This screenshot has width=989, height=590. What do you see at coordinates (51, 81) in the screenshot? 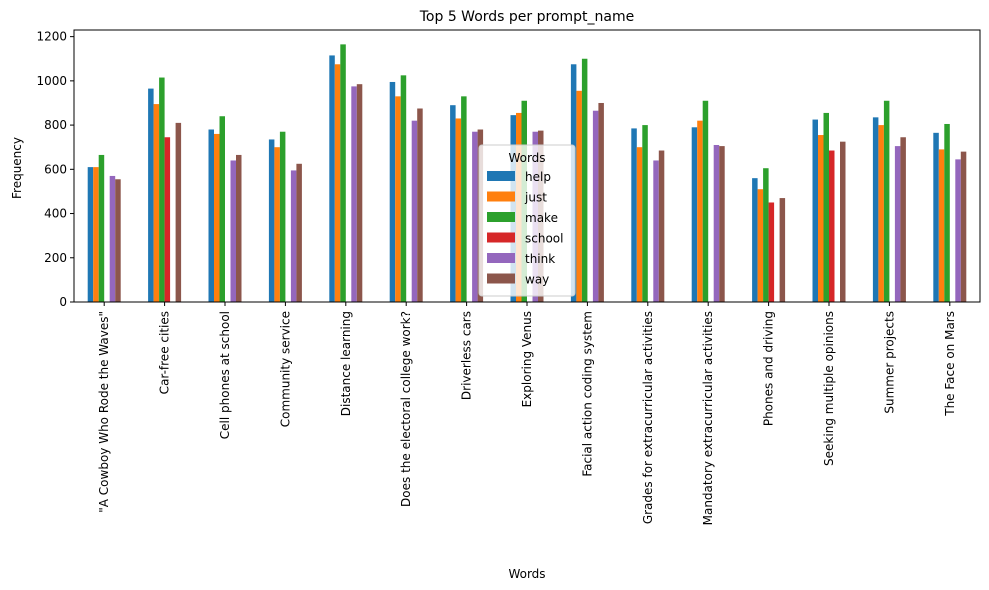
I see `y-tick-label-1000: 1000` at bounding box center [51, 81].